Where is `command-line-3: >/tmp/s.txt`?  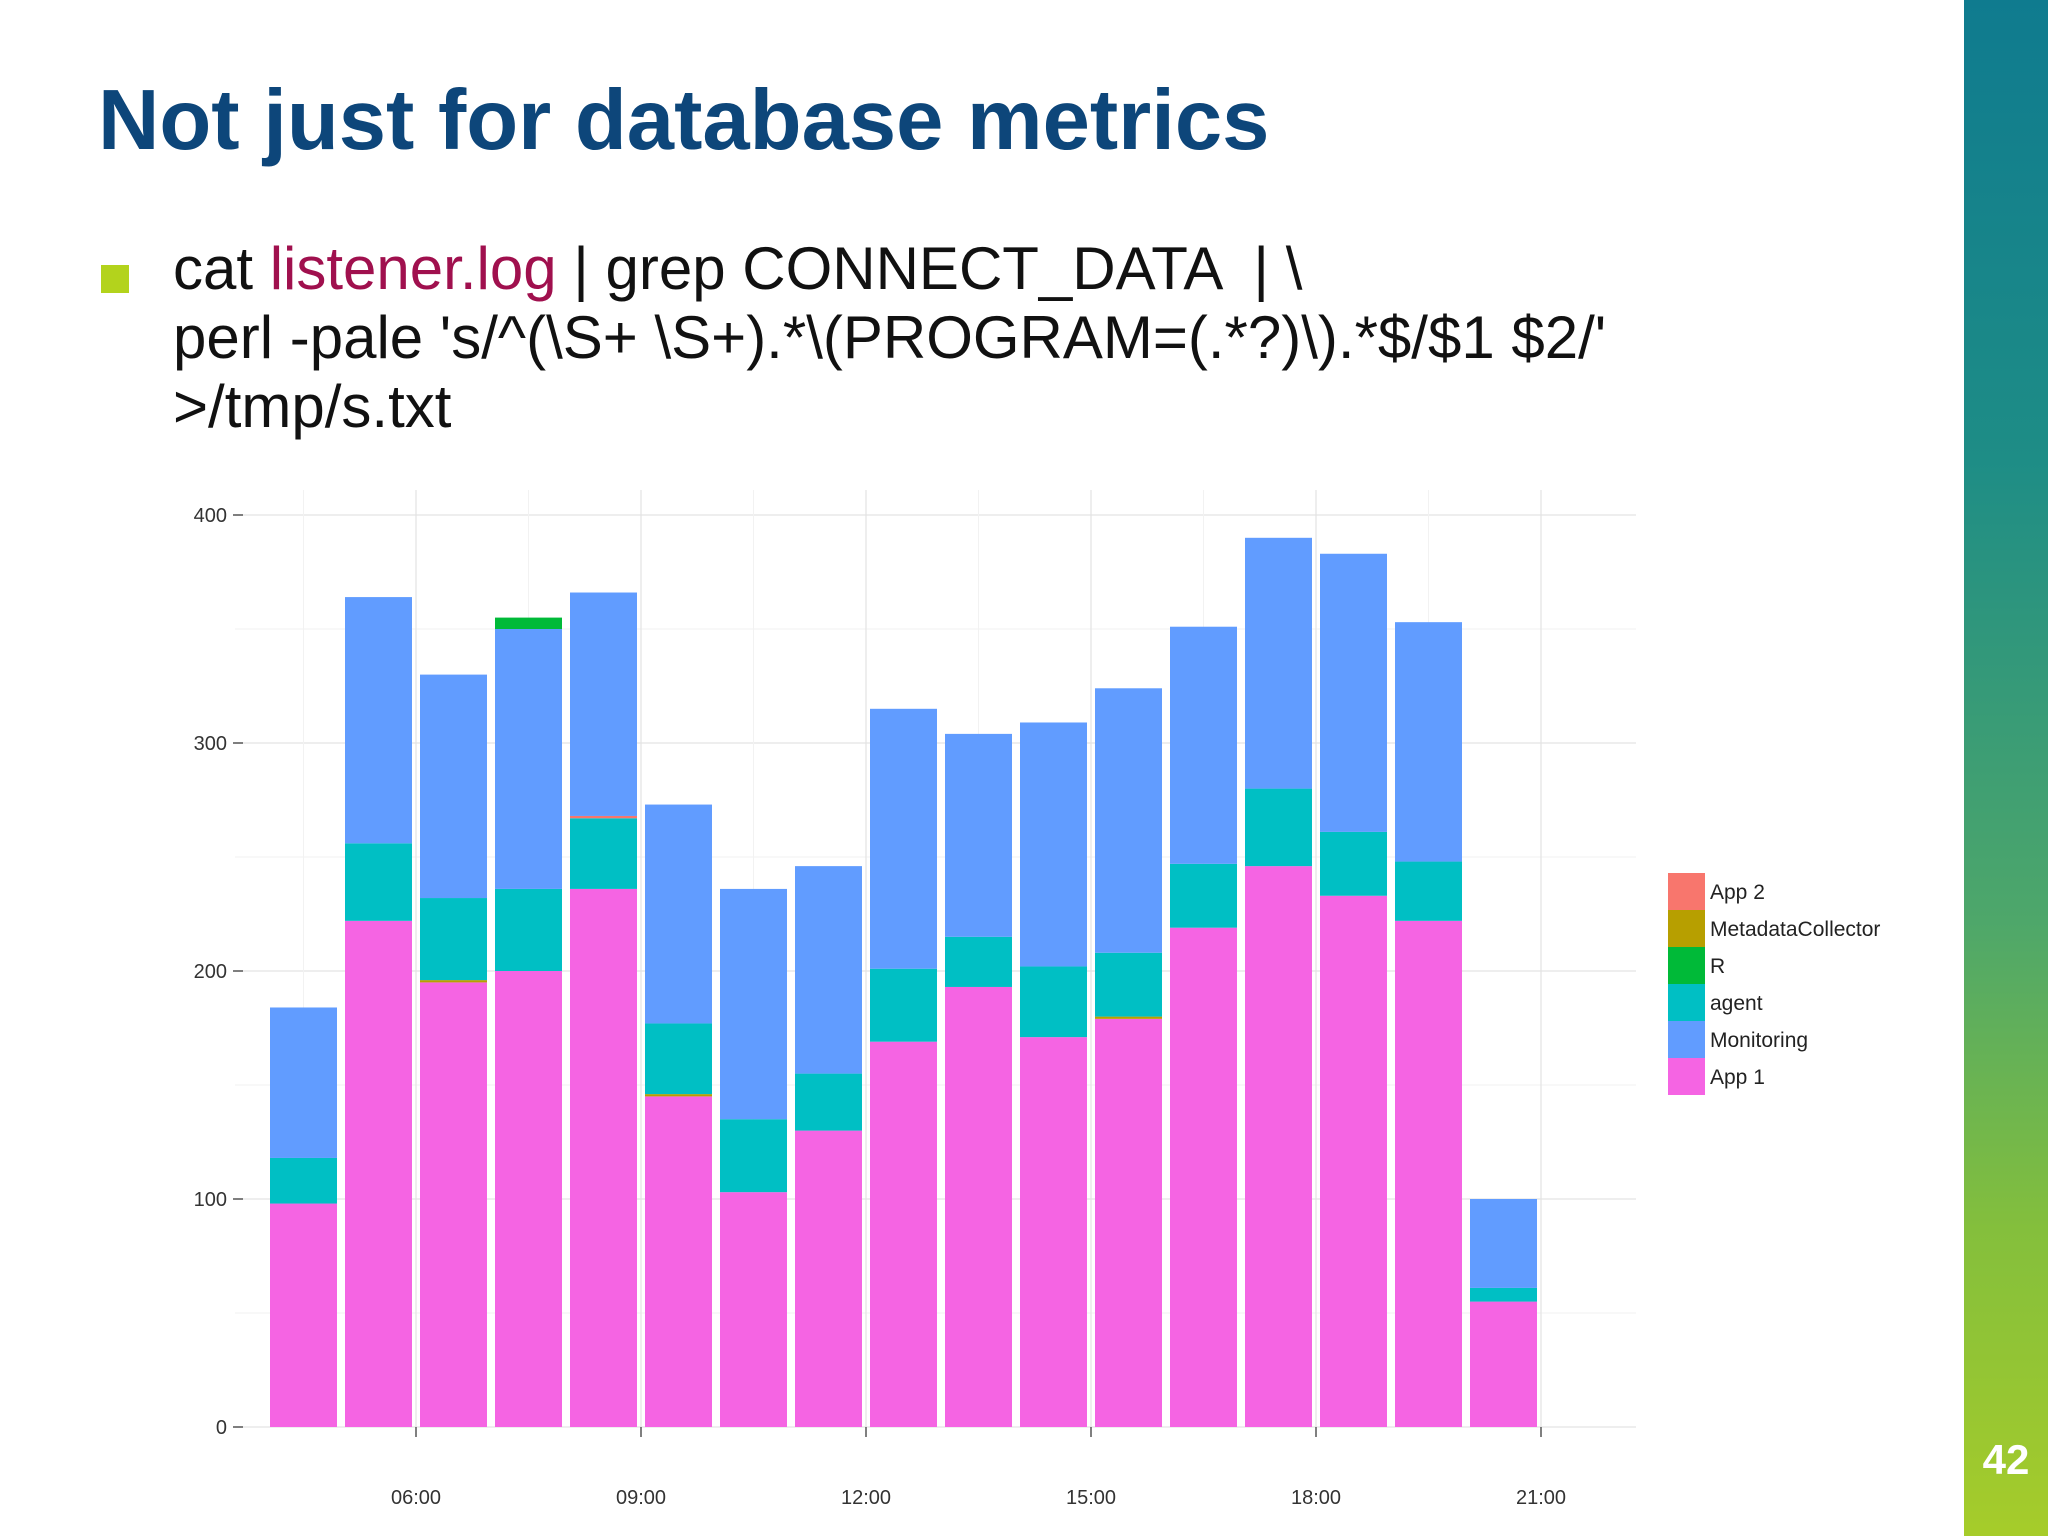
command-line-3: >/tmp/s.txt is located at coordinates (312, 406).